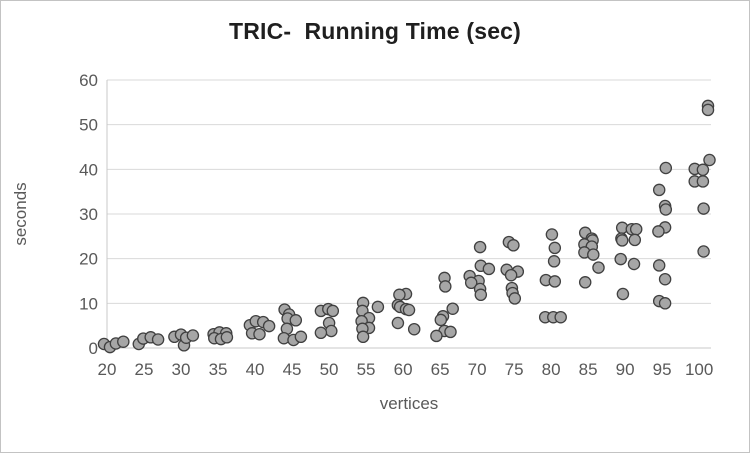  Describe the element at coordinates (88, 169) in the screenshot. I see `y-tick-label-40: 40` at that location.